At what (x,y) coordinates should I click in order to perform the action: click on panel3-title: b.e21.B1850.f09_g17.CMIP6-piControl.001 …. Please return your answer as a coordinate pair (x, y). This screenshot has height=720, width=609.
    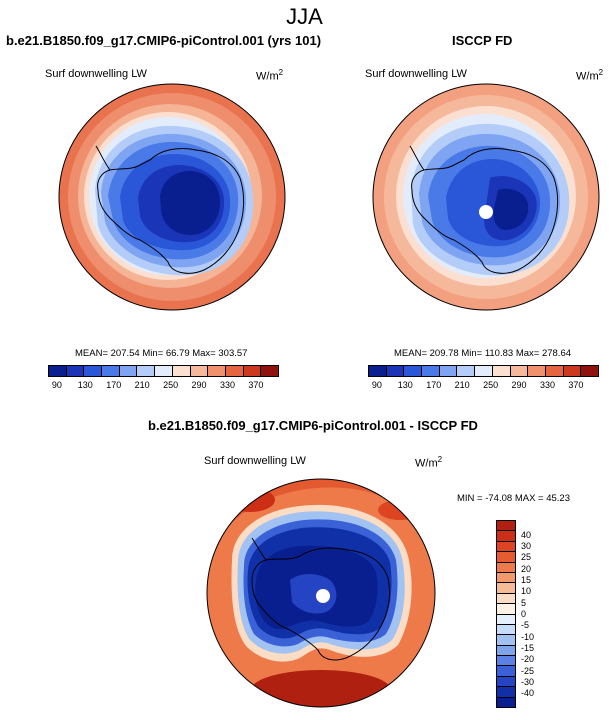
    Looking at the image, I should click on (313, 425).